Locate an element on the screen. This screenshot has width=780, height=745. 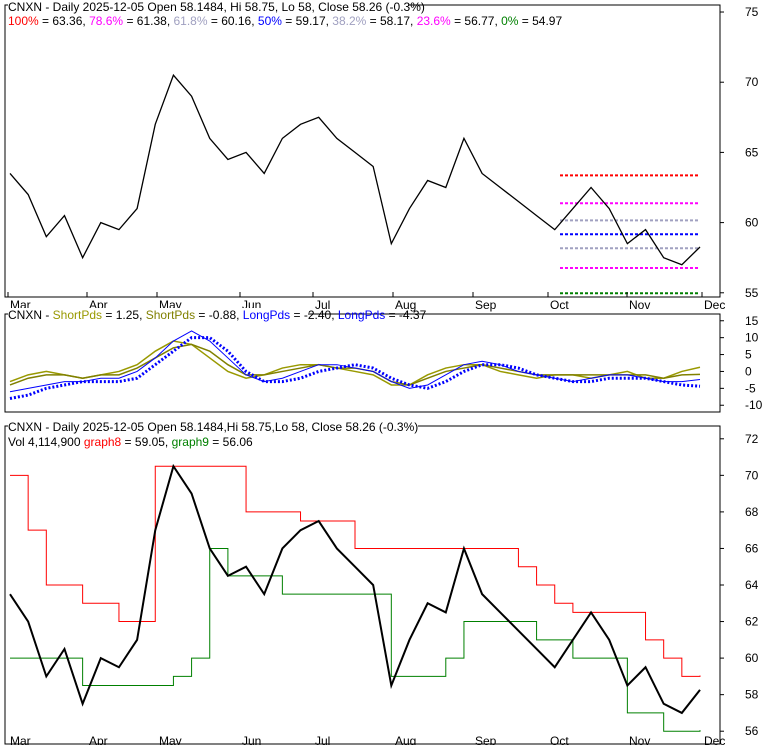
volume-label: Vol 4,114,900 is located at coordinates (46, 442).